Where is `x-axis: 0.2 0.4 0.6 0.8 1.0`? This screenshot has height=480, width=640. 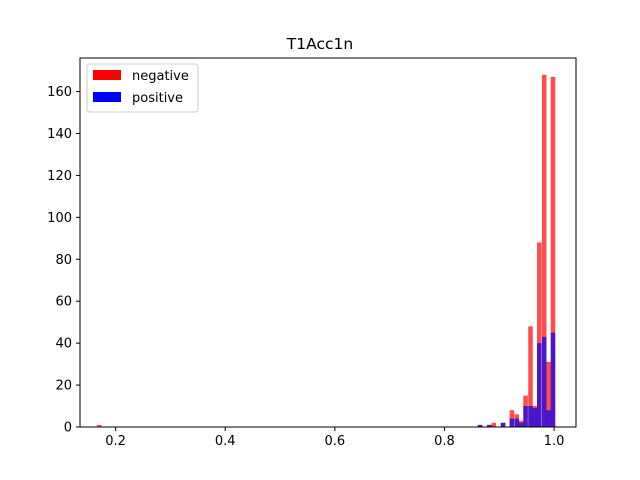 x-axis: 0.2 0.4 0.6 0.8 1.0 is located at coordinates (334, 438).